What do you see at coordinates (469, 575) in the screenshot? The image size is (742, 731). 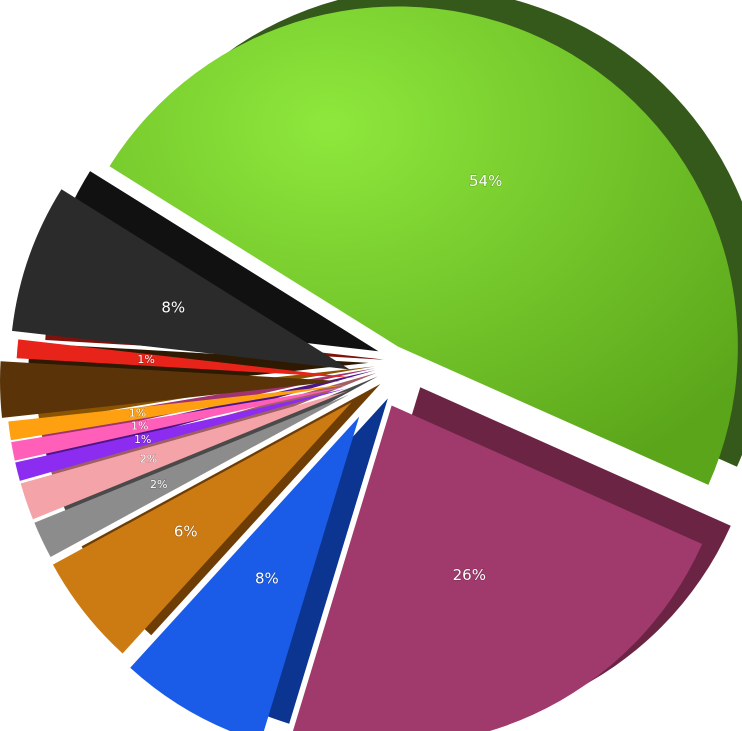 I see `slice-data-label: 26%` at bounding box center [469, 575].